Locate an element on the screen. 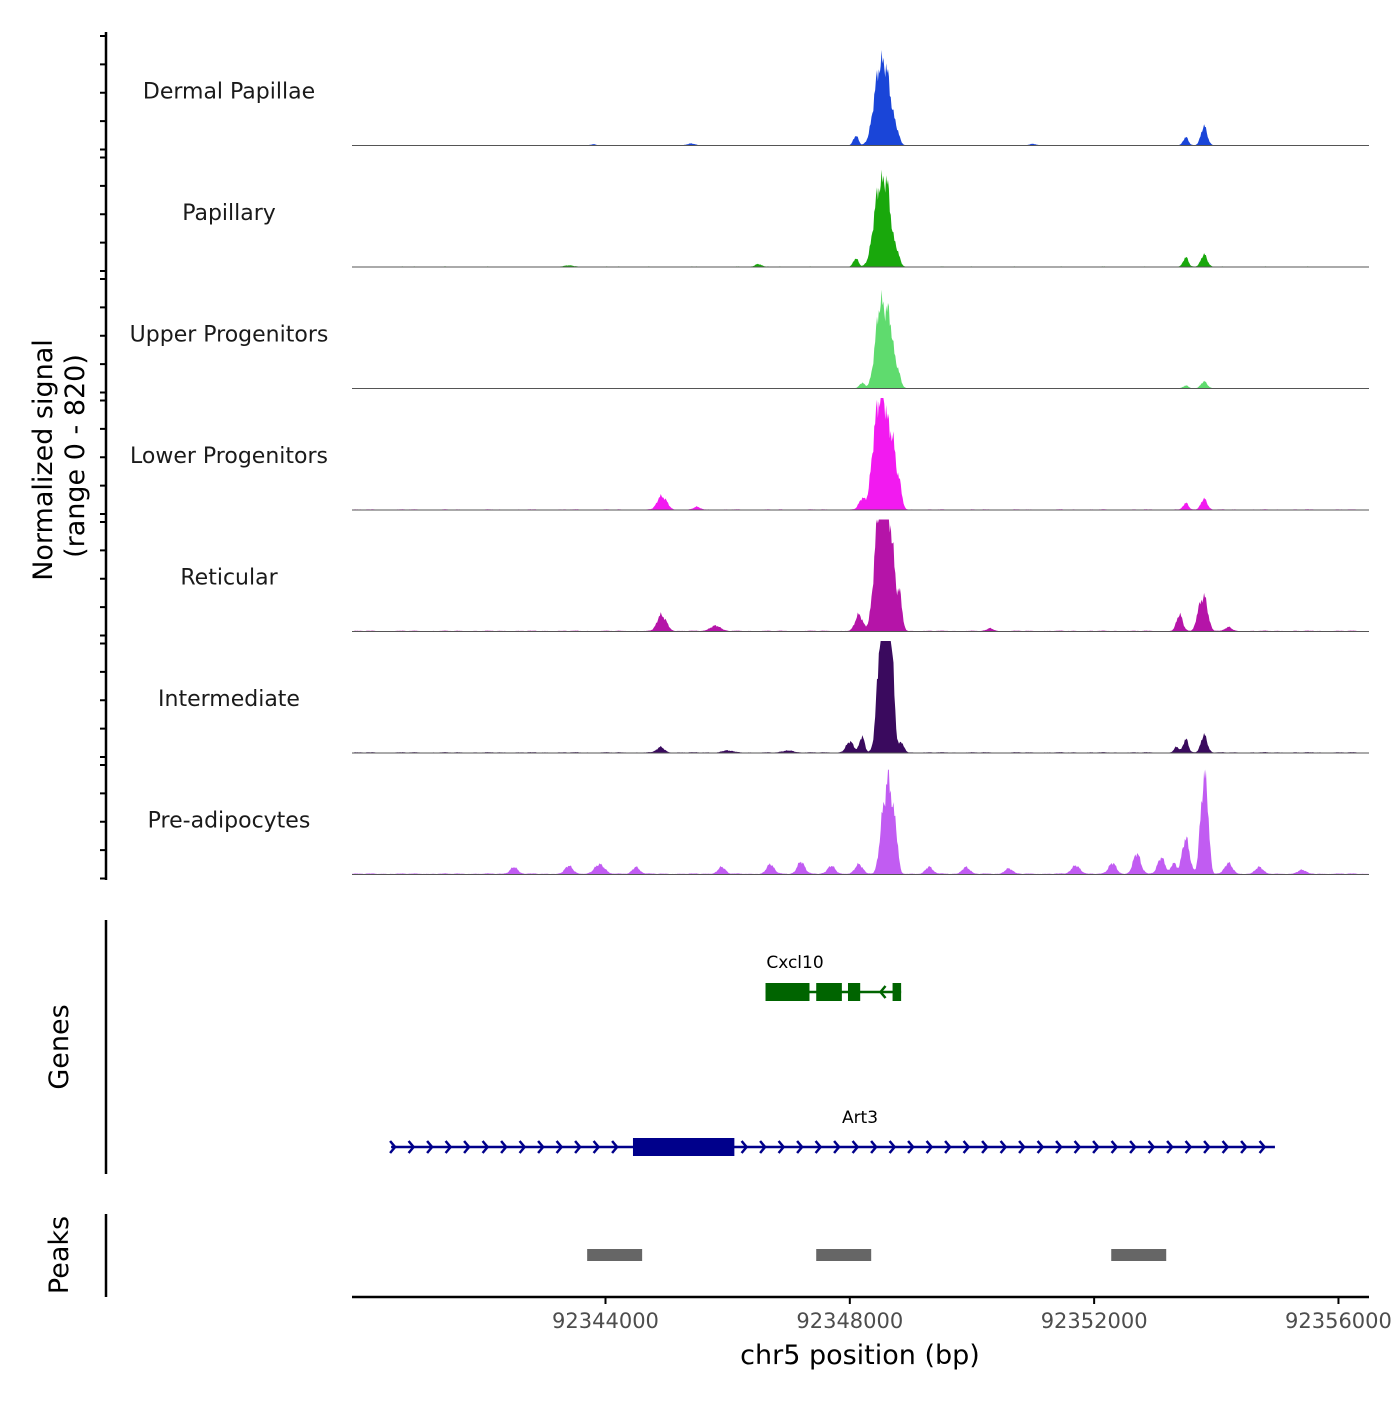  x-axis-ticks: 92344000 92348000 92352000 92356000 is located at coordinates (972, 1315).